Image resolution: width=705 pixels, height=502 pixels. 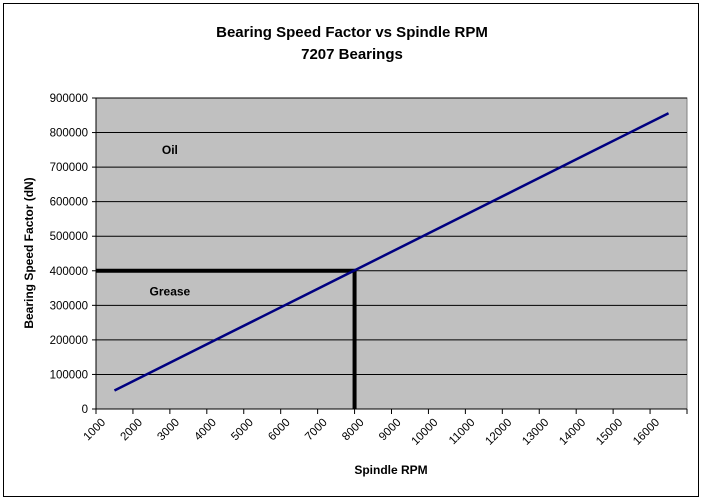 What do you see at coordinates (424, 432) in the screenshot?
I see `x-tick-label: 10000` at bounding box center [424, 432].